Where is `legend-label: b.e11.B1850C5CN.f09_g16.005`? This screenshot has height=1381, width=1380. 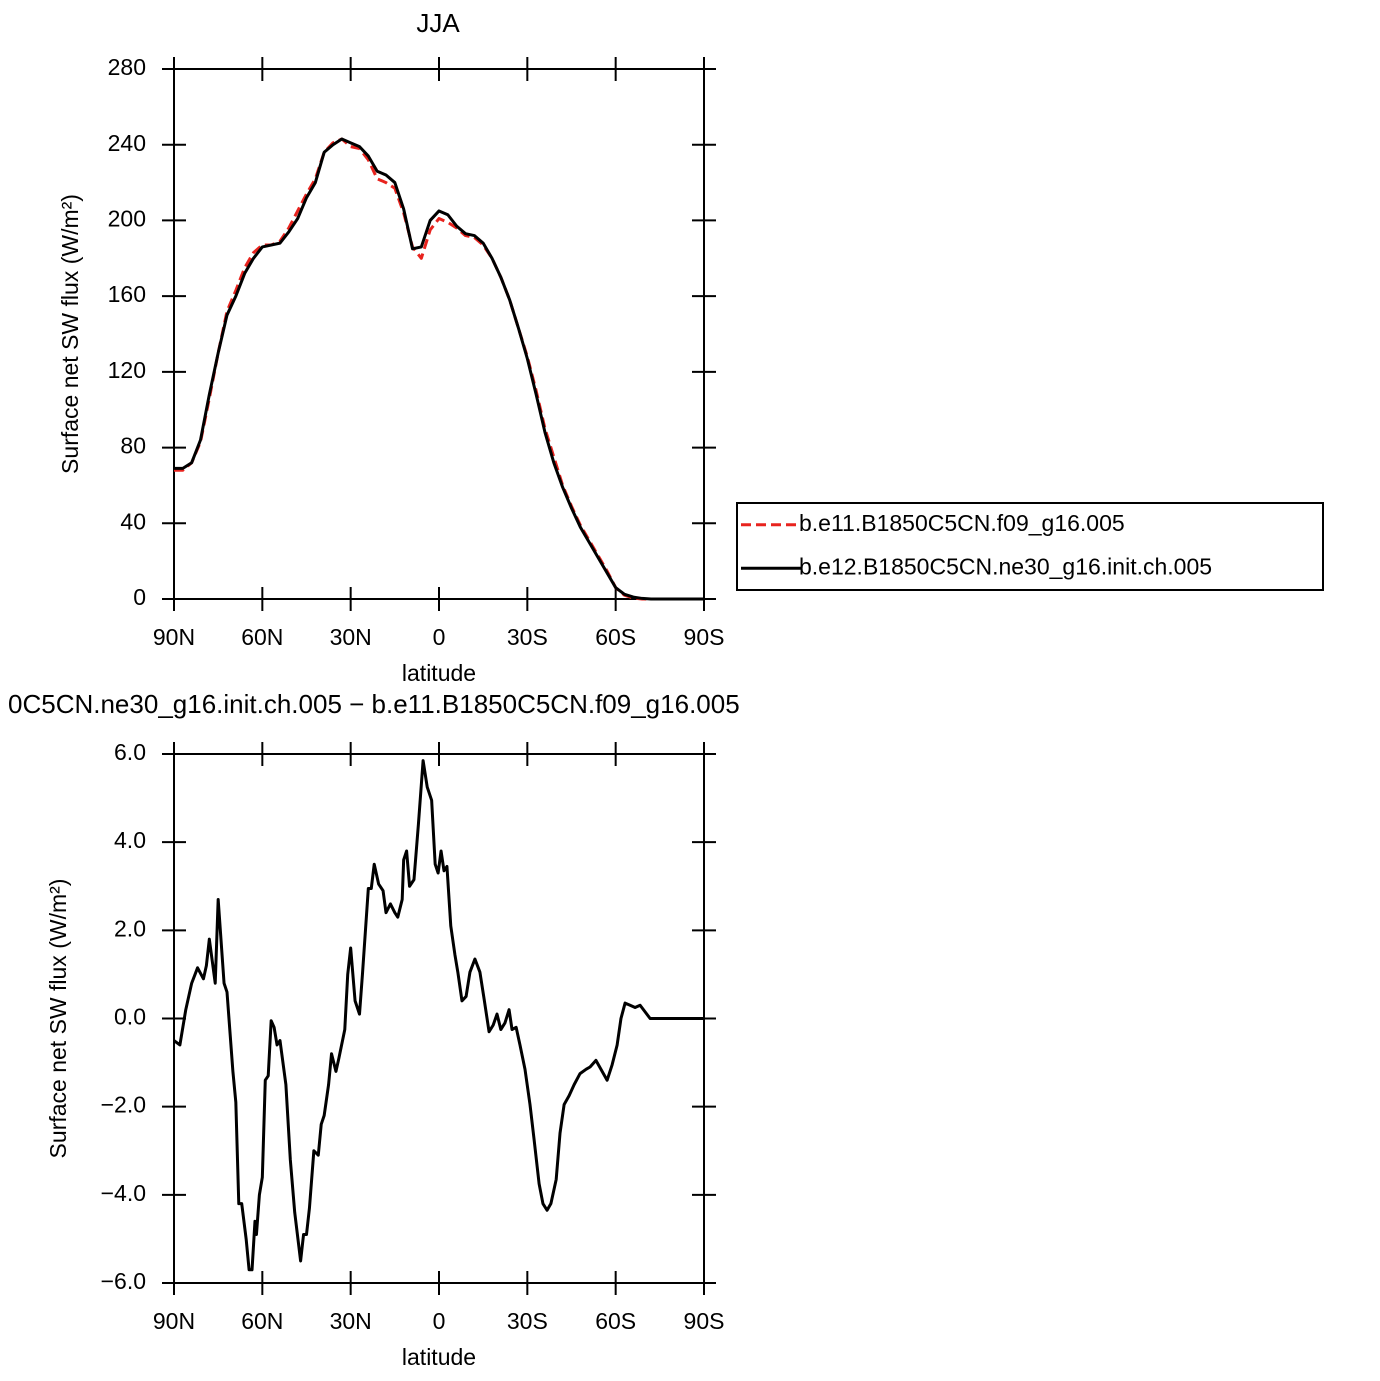
legend-label: b.e11.B1850C5CN.f09_g16.005 is located at coordinates (962, 523).